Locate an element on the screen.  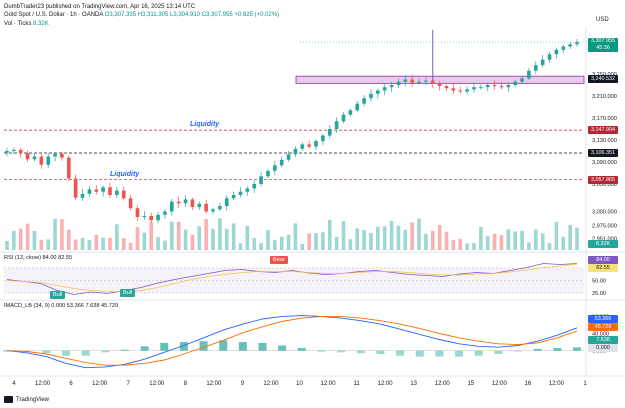
countdown-label: 45:36 is located at coordinates (603, 48).